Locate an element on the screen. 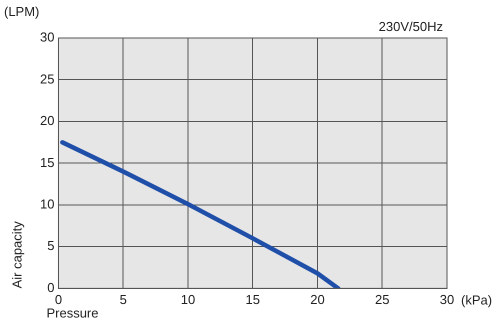 This screenshot has height=330, width=495. y-tick-label: 0 is located at coordinates (50, 287).